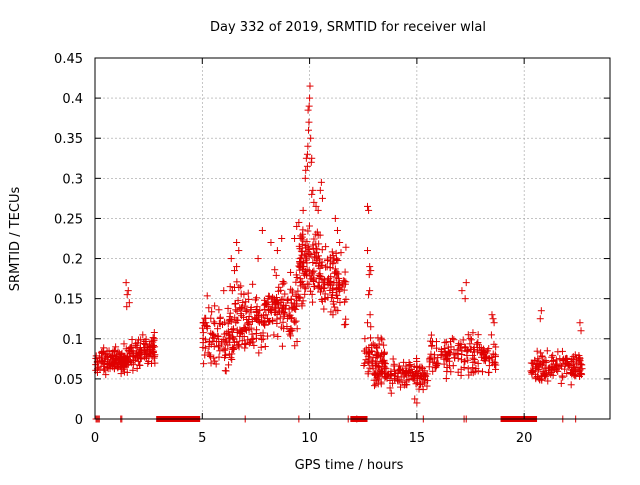 The image size is (640, 485). What do you see at coordinates (72, 99) in the screenshot?
I see `y-tick-label: 0.4` at bounding box center [72, 99].